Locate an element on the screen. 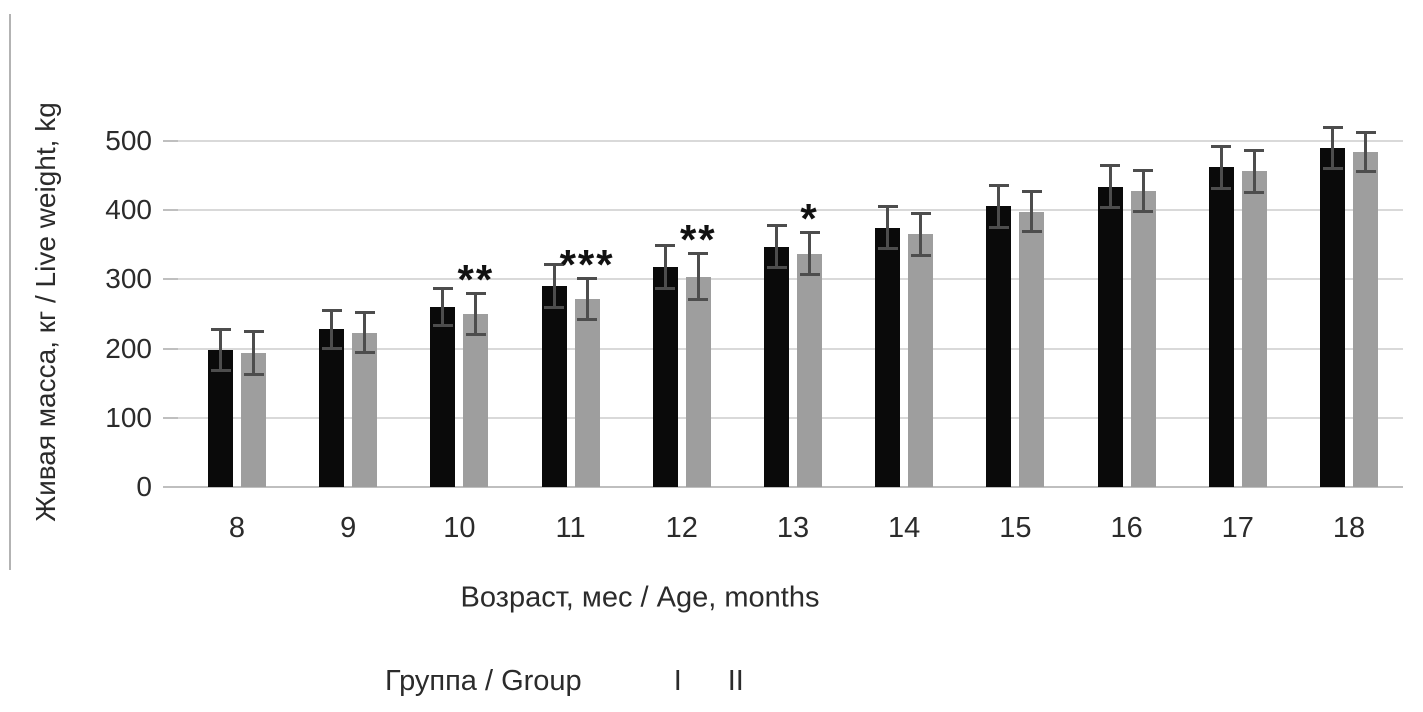 The height and width of the screenshot is (712, 1423). y-tick-label: 300 is located at coordinates (128, 279).